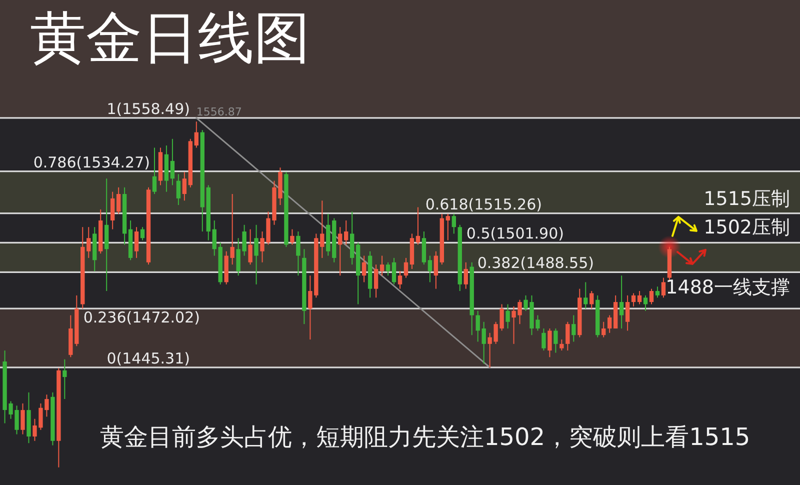 This screenshot has width=800, height=485. I want to click on ref-line-label: 0.618(1515.26), so click(483, 204).